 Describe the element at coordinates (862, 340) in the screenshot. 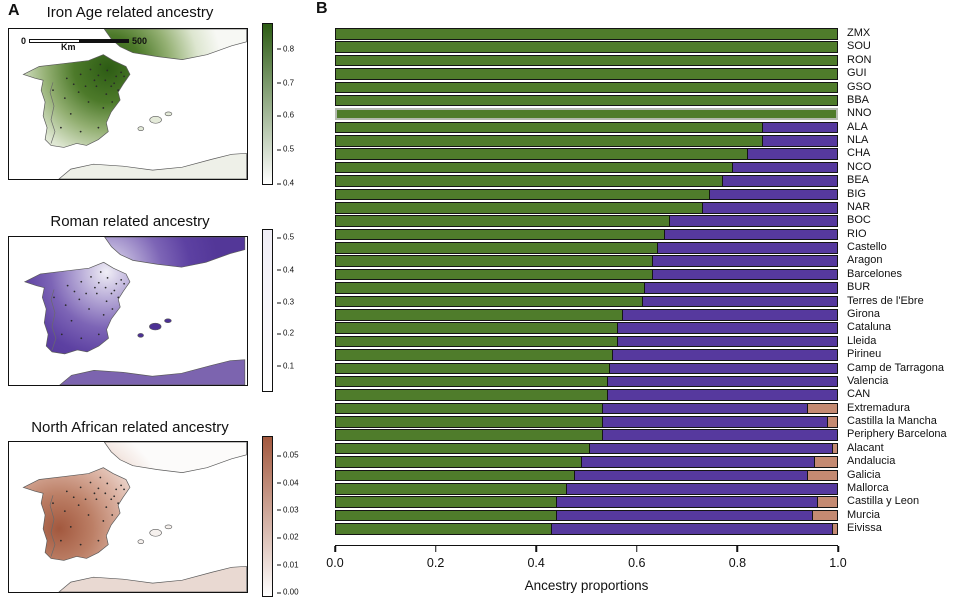

I see `bar-label: Lleida` at that location.